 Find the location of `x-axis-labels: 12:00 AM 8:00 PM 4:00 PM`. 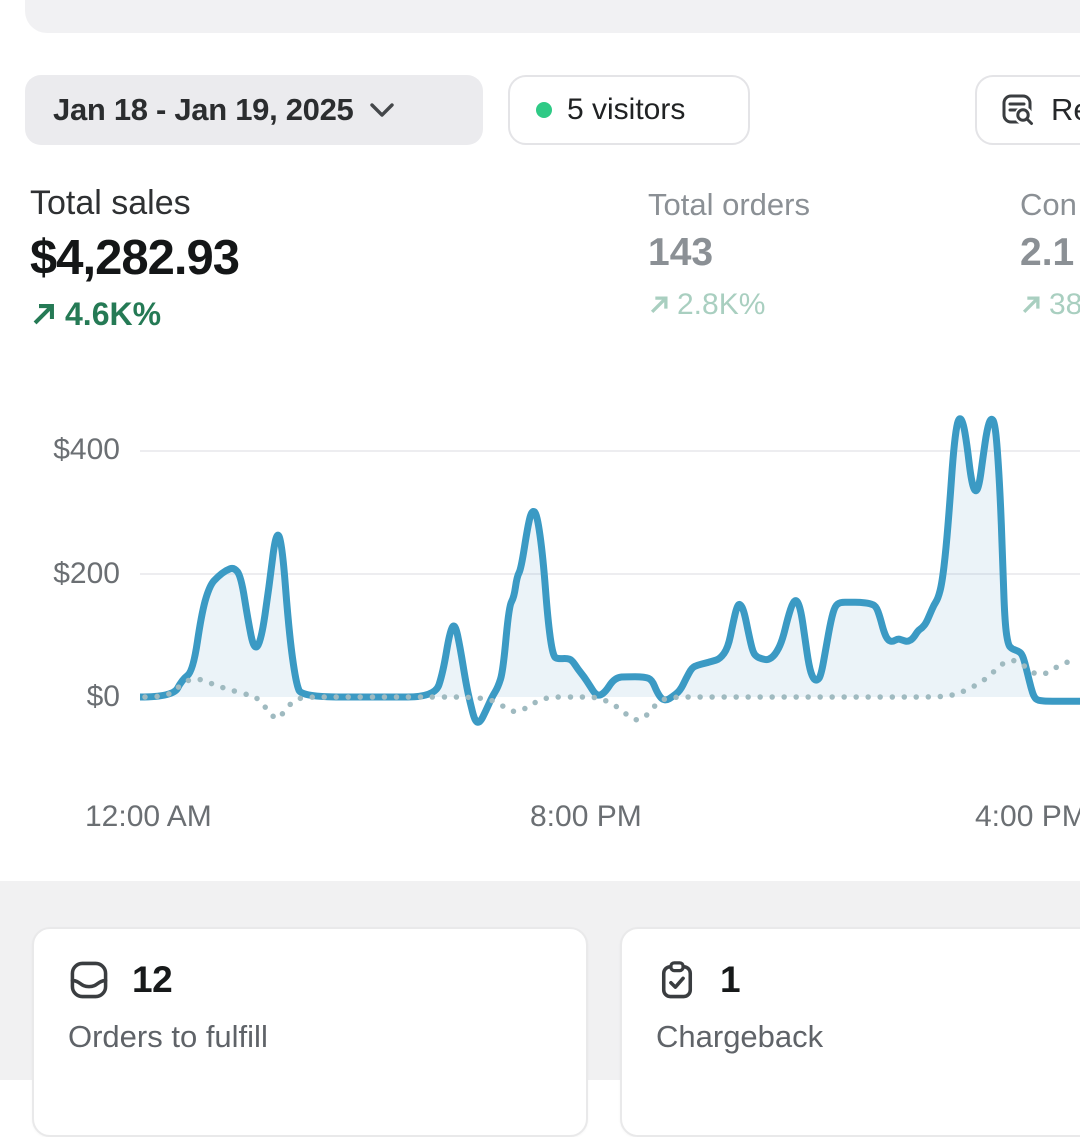

x-axis-labels: 12:00 AM 8:00 PM 4:00 PM is located at coordinates (540, 822).